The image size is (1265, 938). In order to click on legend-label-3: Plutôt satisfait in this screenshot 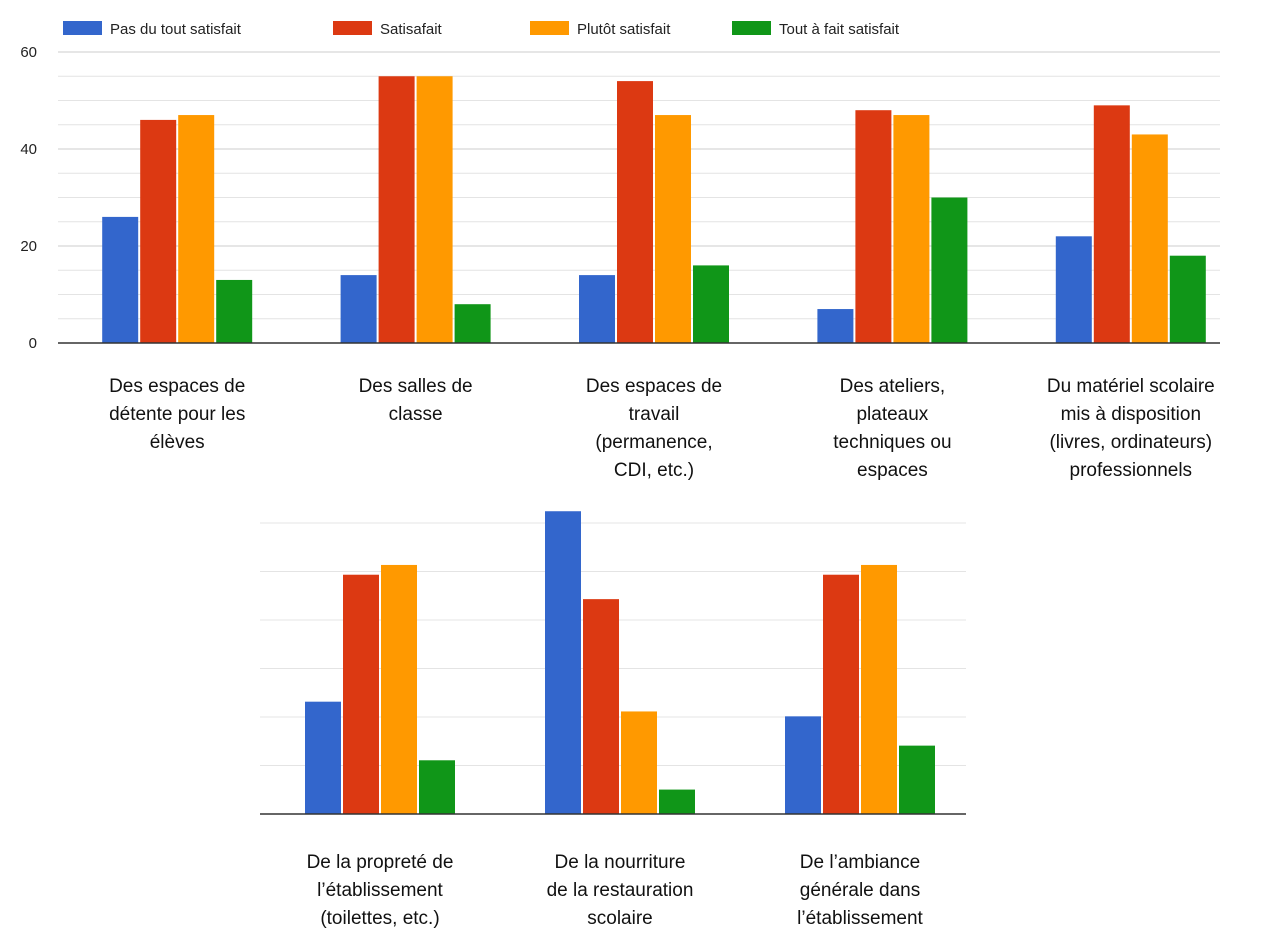, I will do `click(624, 29)`.